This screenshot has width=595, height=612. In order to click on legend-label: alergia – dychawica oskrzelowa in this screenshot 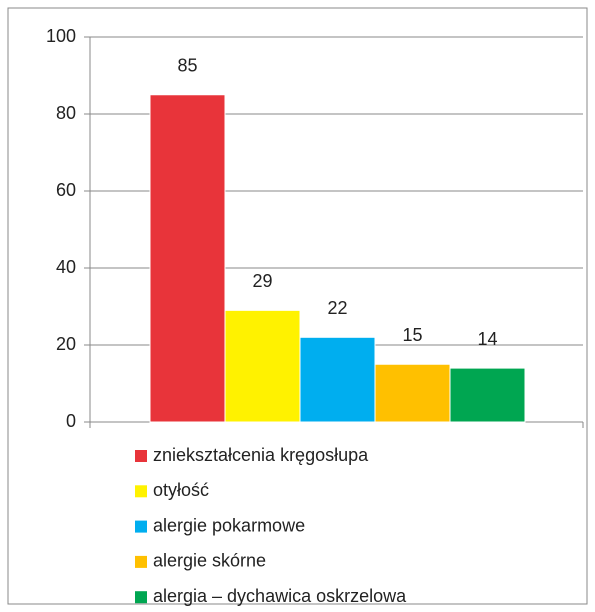, I will do `click(280, 596)`.